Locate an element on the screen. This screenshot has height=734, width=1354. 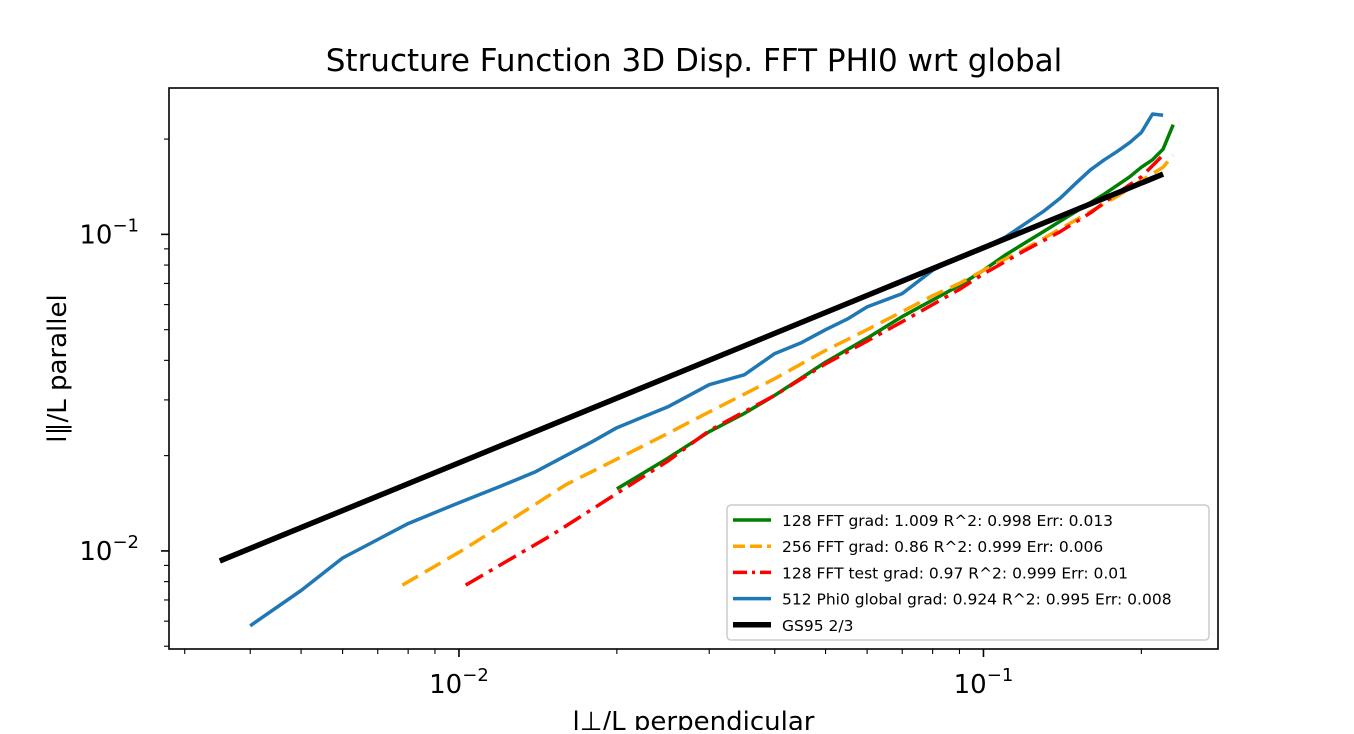
y-tick-label-1: 10⁻² is located at coordinates (109, 549).